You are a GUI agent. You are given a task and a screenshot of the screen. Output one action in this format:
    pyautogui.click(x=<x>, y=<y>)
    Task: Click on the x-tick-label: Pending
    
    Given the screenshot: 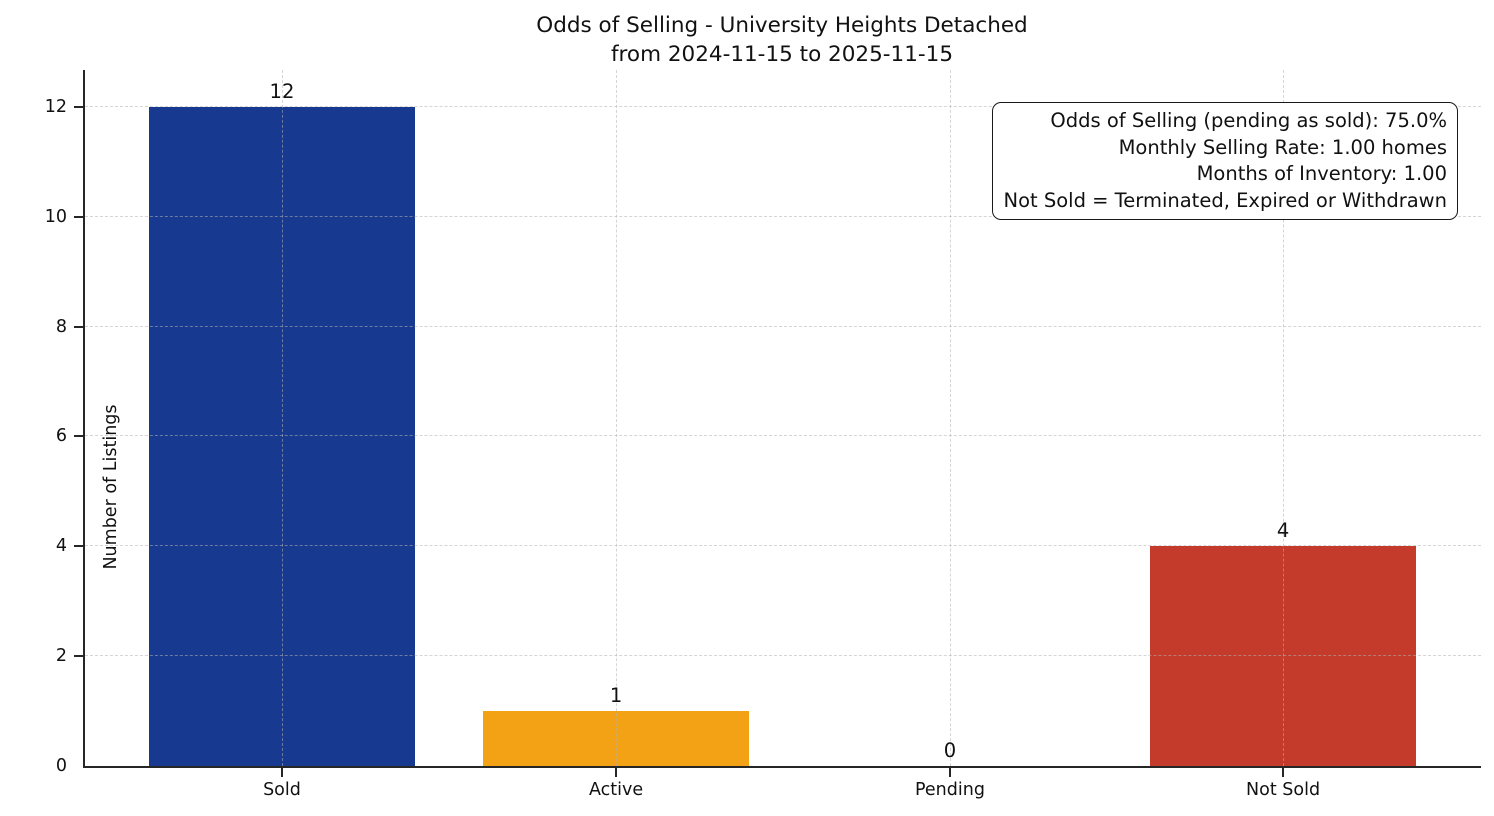 What is the action you would take?
    pyautogui.click(x=949, y=790)
    